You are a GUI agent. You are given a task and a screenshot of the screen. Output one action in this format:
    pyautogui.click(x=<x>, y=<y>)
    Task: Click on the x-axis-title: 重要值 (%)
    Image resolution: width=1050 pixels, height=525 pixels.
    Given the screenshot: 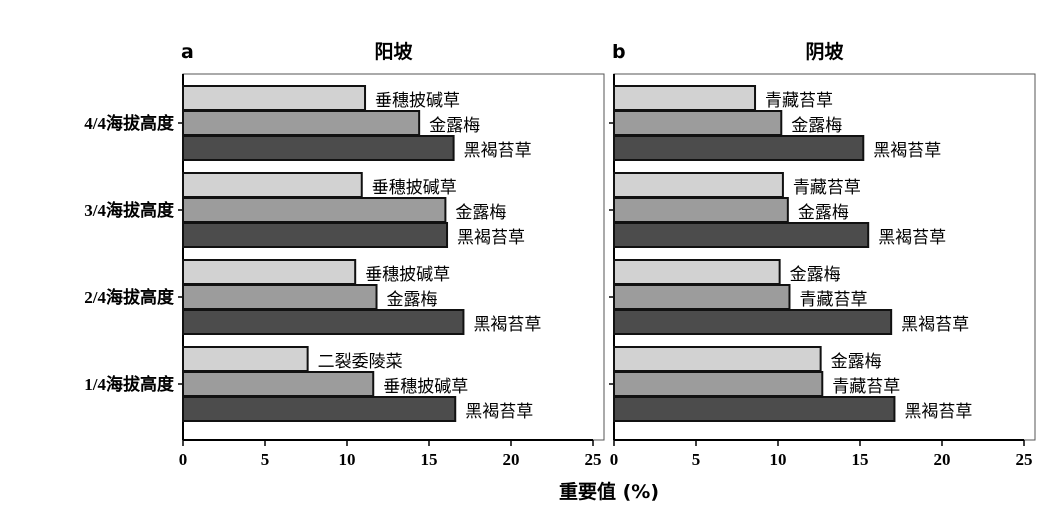 What is the action you would take?
    pyautogui.click(x=609, y=491)
    